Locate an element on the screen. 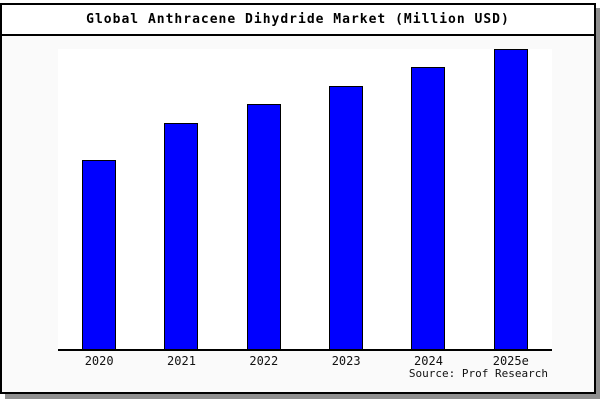  source-credit: Source: Prof Research is located at coordinates (478, 373).